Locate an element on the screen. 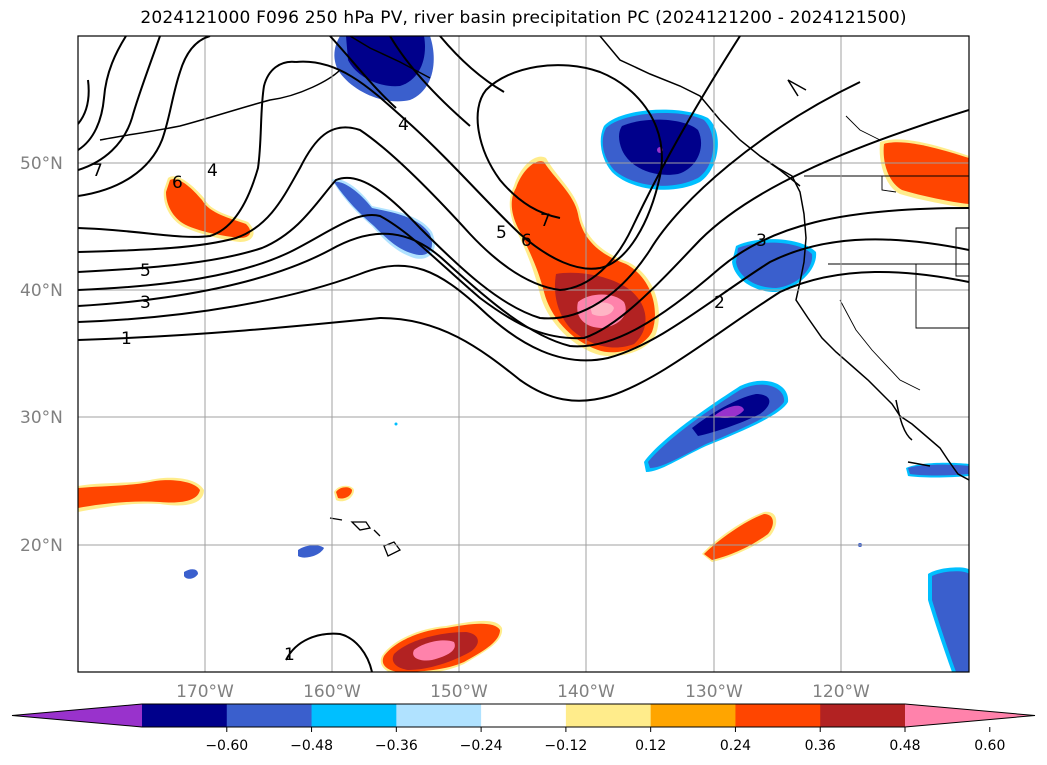 The image size is (1047, 765). colorbar-extend-min is located at coordinates (77, 715).